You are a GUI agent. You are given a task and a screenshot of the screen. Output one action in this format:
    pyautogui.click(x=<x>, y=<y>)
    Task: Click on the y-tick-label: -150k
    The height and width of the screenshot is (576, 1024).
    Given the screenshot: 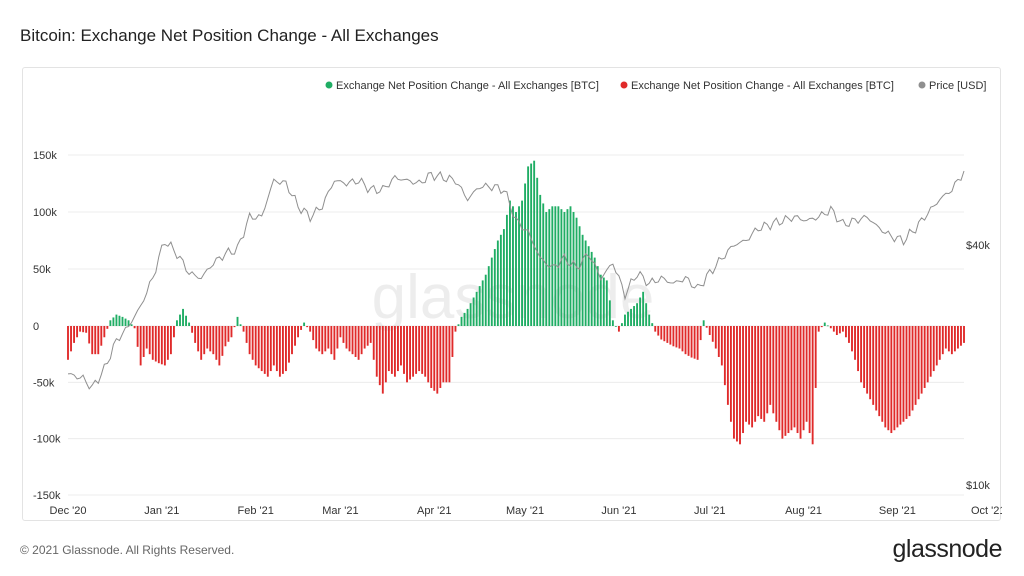 What is the action you would take?
    pyautogui.click(x=47, y=496)
    